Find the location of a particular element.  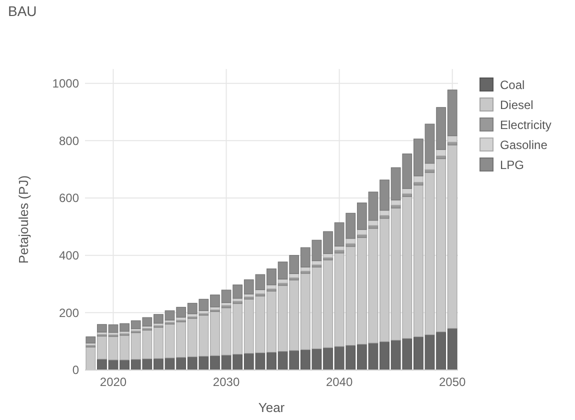

legend-label: Coal is located at coordinates (512, 85).